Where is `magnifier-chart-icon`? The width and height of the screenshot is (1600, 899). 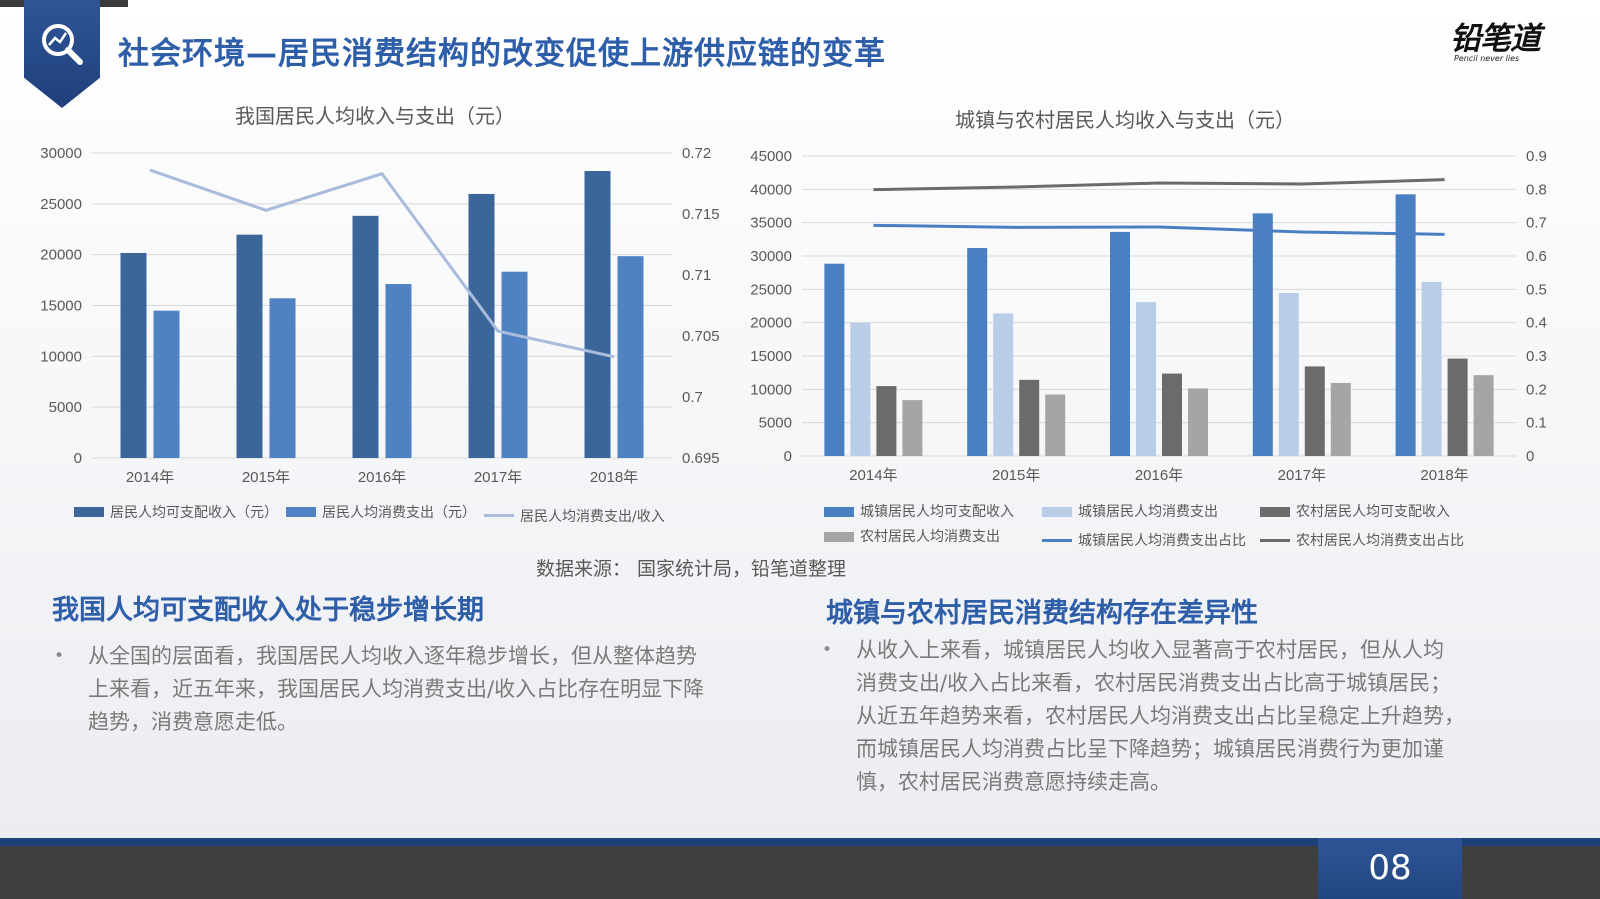
magnifier-chart-icon is located at coordinates (62, 44).